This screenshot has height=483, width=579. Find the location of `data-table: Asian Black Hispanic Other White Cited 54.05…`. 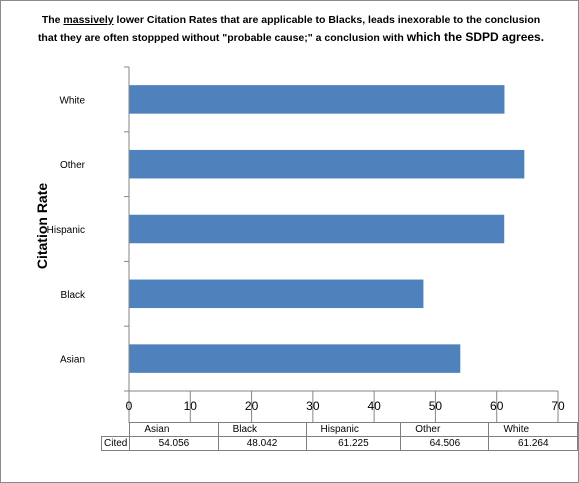

data-table: Asian Black Hispanic Other White Cited 54.05… is located at coordinates (339, 436).